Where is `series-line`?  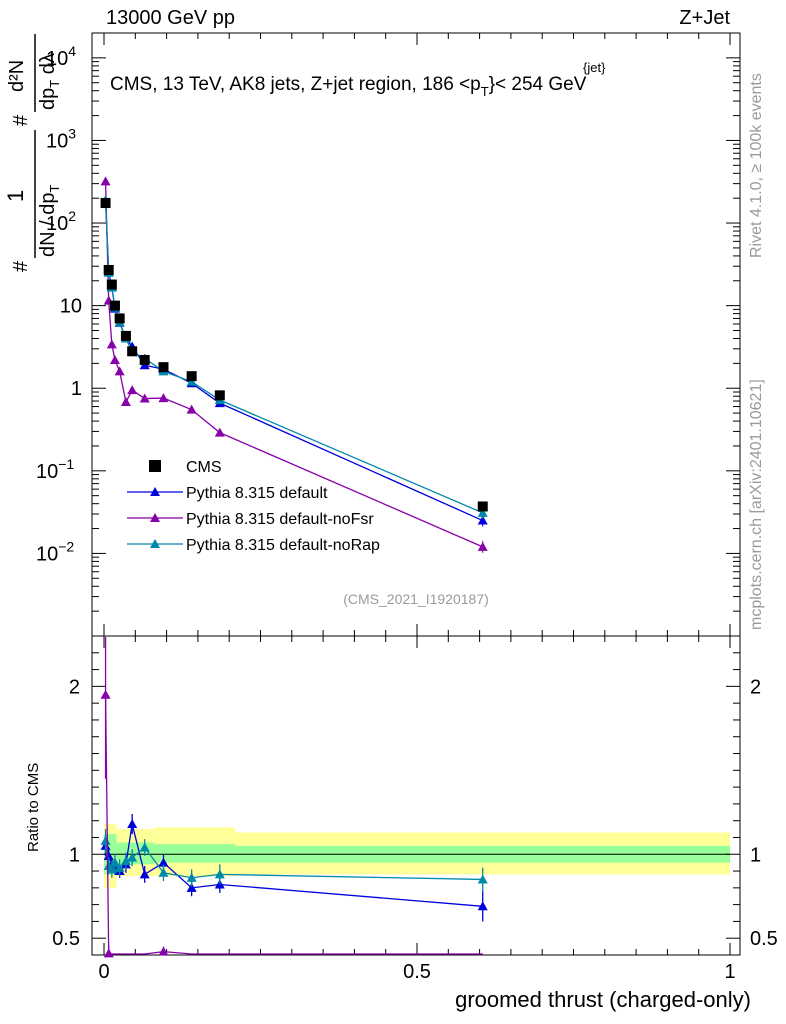 series-line is located at coordinates (293, 356).